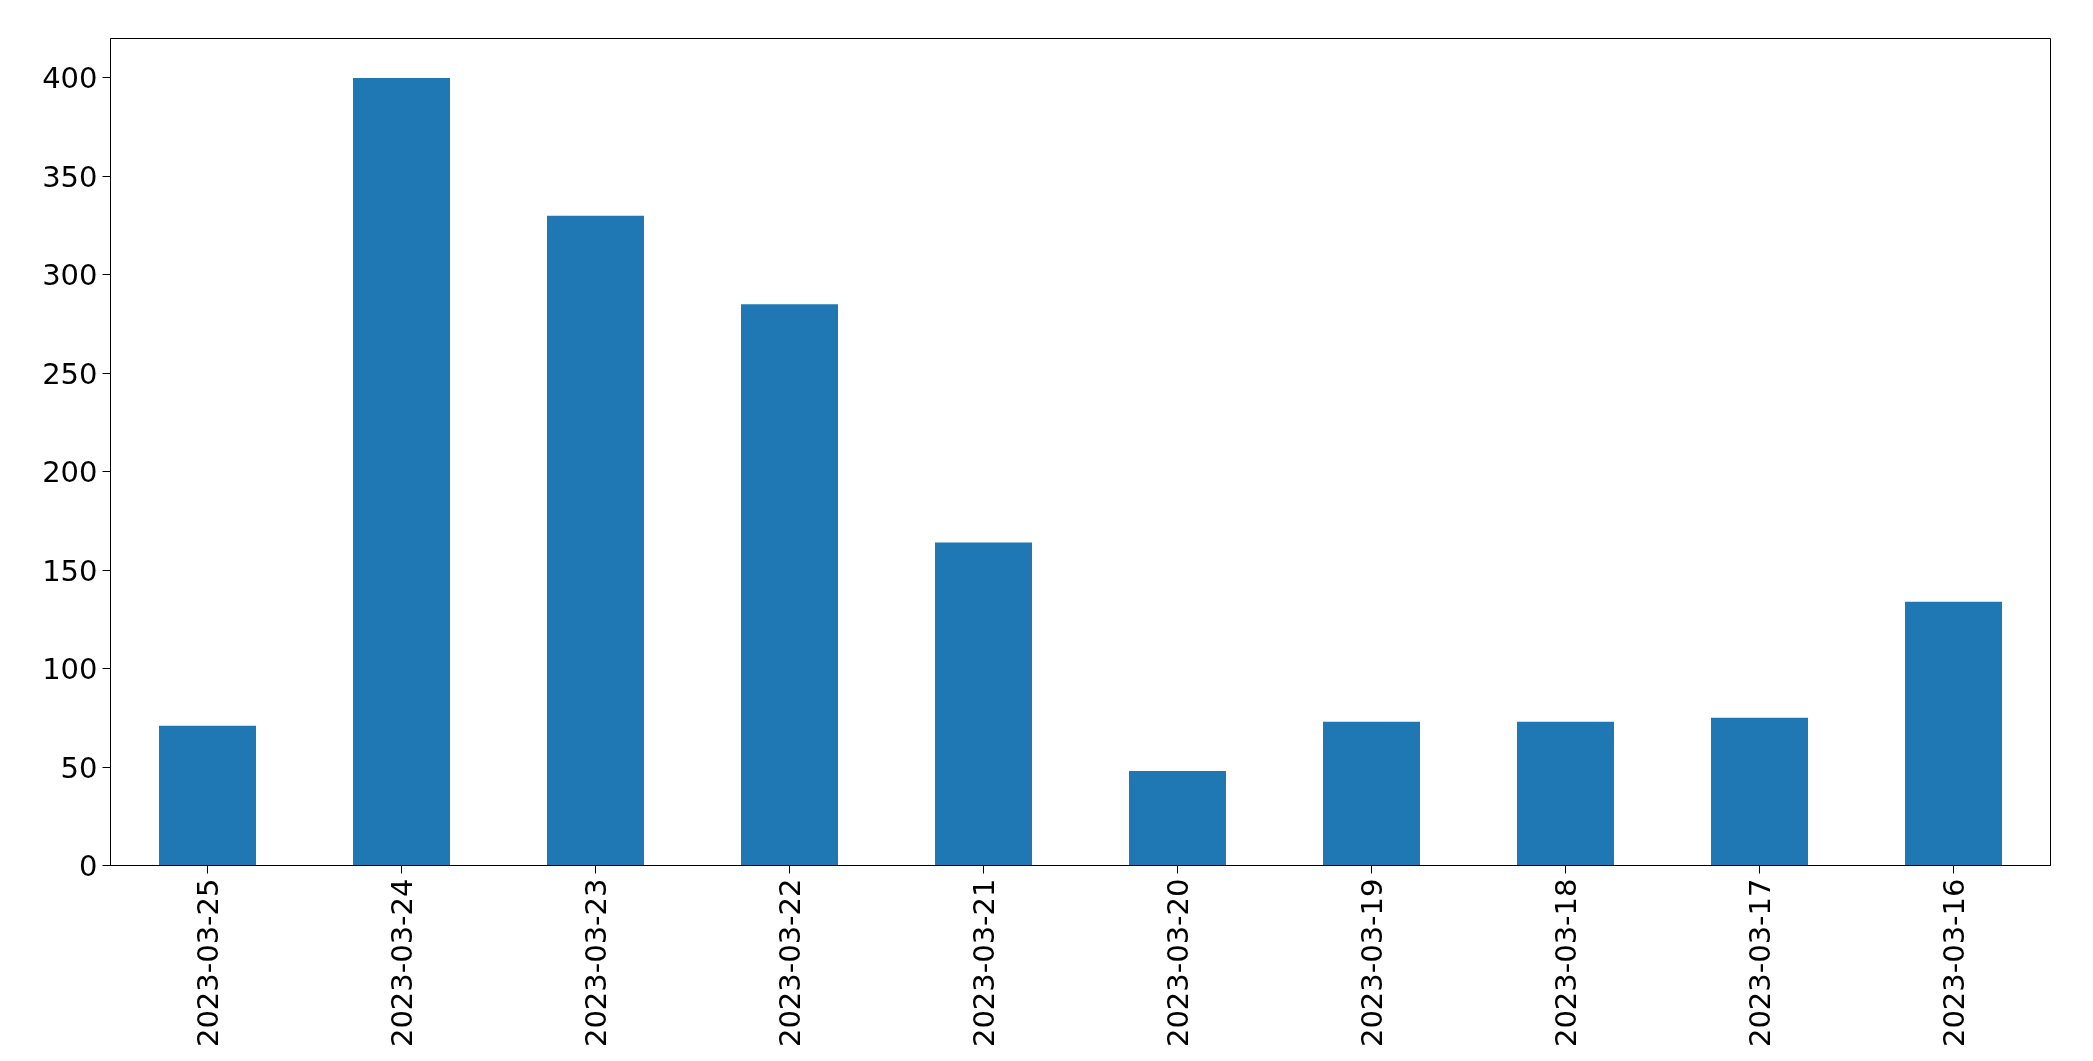 The height and width of the screenshot is (1061, 2093). Describe the element at coordinates (208, 963) in the screenshot. I see `x-tick-label: 2023-03-25` at that location.